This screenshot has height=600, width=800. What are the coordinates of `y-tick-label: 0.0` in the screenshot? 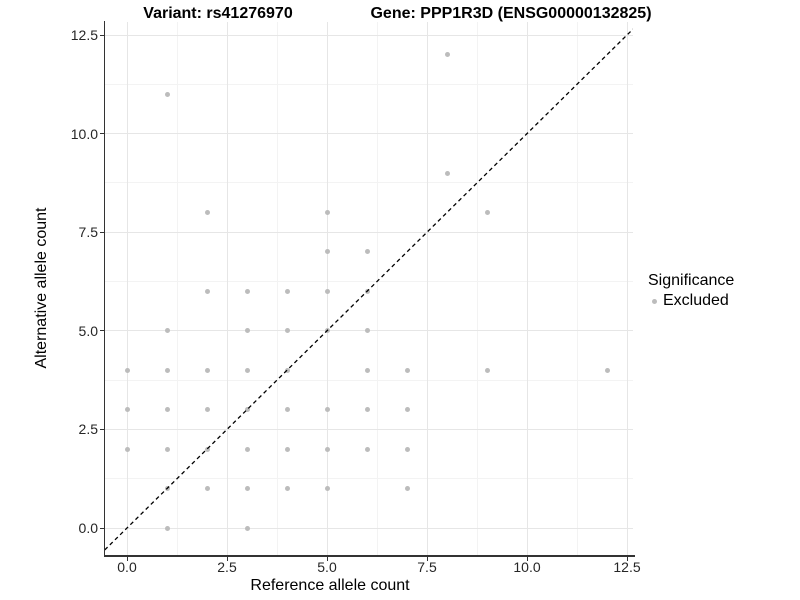 It's located at (88, 528).